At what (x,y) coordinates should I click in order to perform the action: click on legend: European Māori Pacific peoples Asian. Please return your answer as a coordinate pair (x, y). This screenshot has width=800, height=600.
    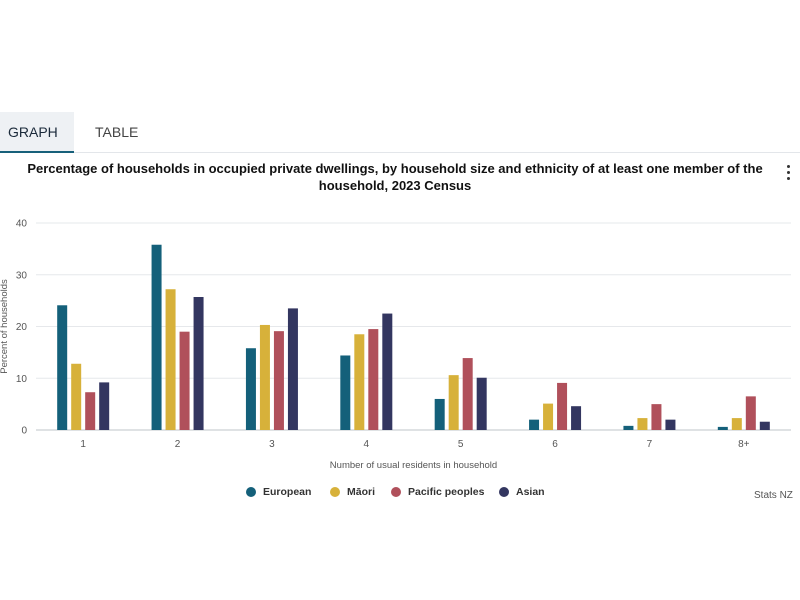
    Looking at the image, I should click on (400, 494).